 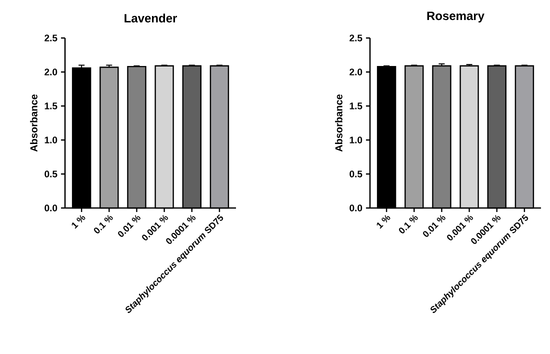 I want to click on chart-title: Rosemary, so click(x=455, y=17).